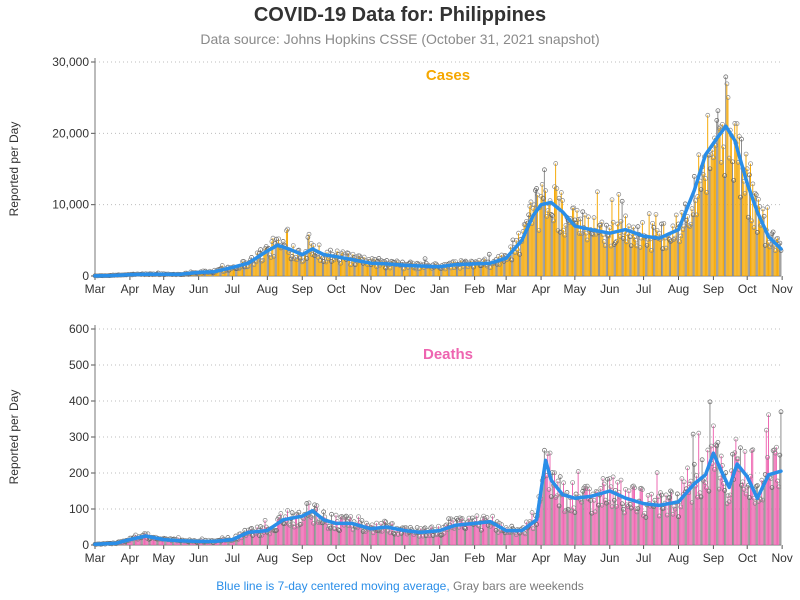 The width and height of the screenshot is (800, 600). I want to click on cases-xtick-label: Dec, so click(404, 289).